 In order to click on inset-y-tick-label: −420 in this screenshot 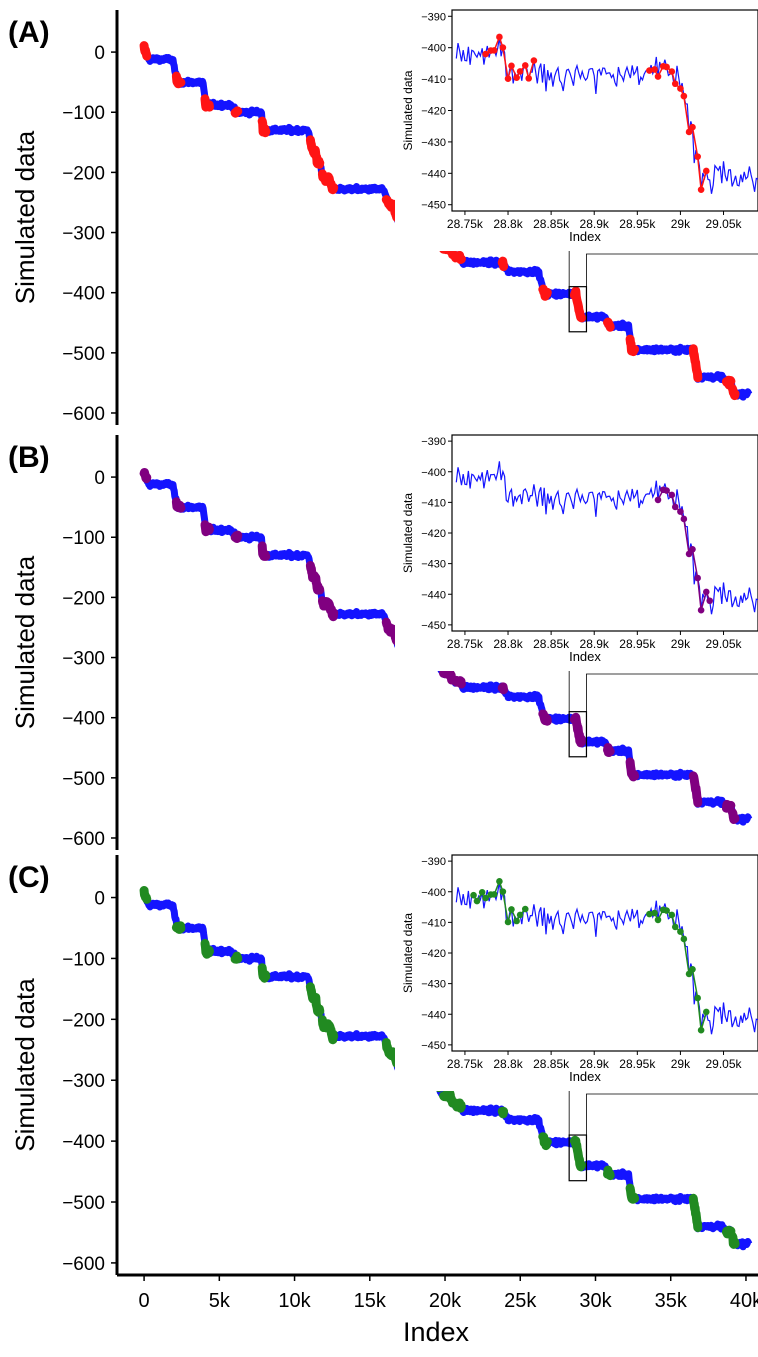, I will do `click(433, 112)`.